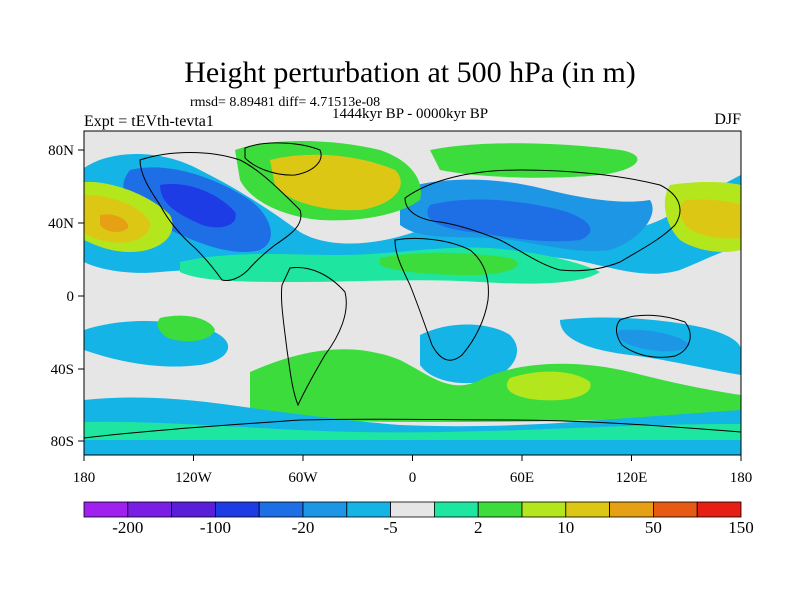  Describe the element at coordinates (741, 527) in the screenshot. I see `colorbar-label: 150` at that location.